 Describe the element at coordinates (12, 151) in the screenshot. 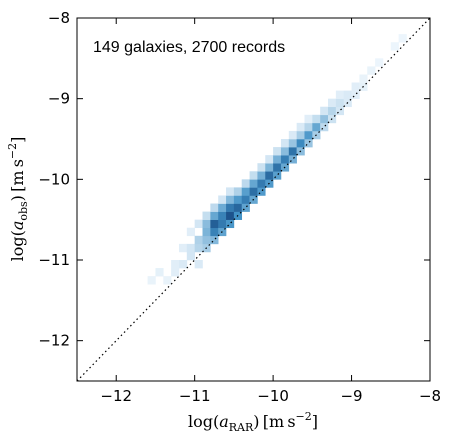

I see `y-label-sup: −2` at that location.